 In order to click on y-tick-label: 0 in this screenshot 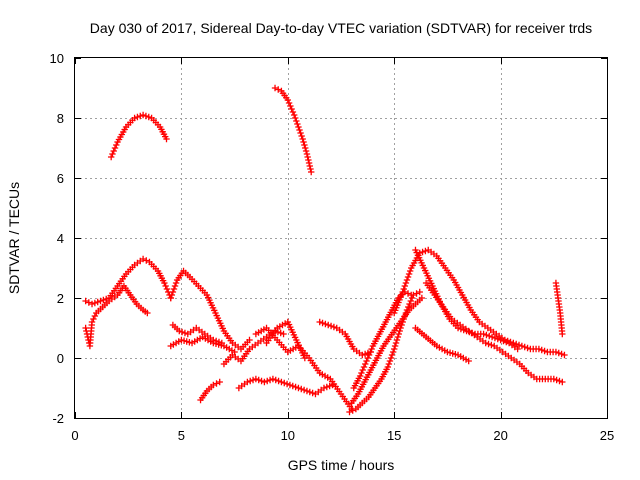, I will do `click(60, 358)`.